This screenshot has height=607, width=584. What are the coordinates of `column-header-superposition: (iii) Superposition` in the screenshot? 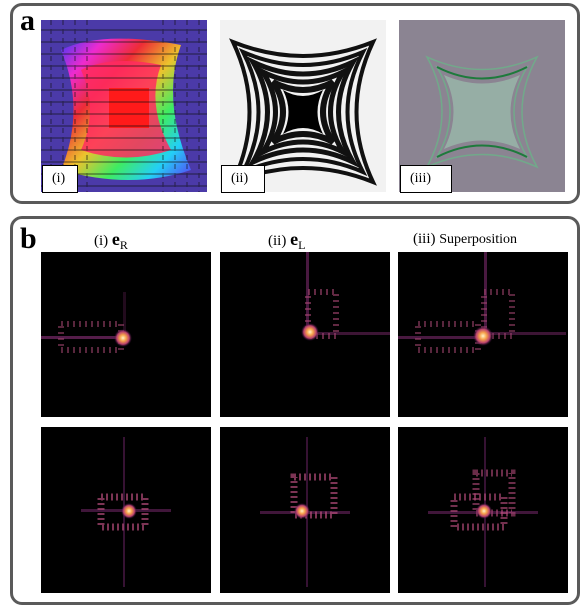 It's located at (465, 239).